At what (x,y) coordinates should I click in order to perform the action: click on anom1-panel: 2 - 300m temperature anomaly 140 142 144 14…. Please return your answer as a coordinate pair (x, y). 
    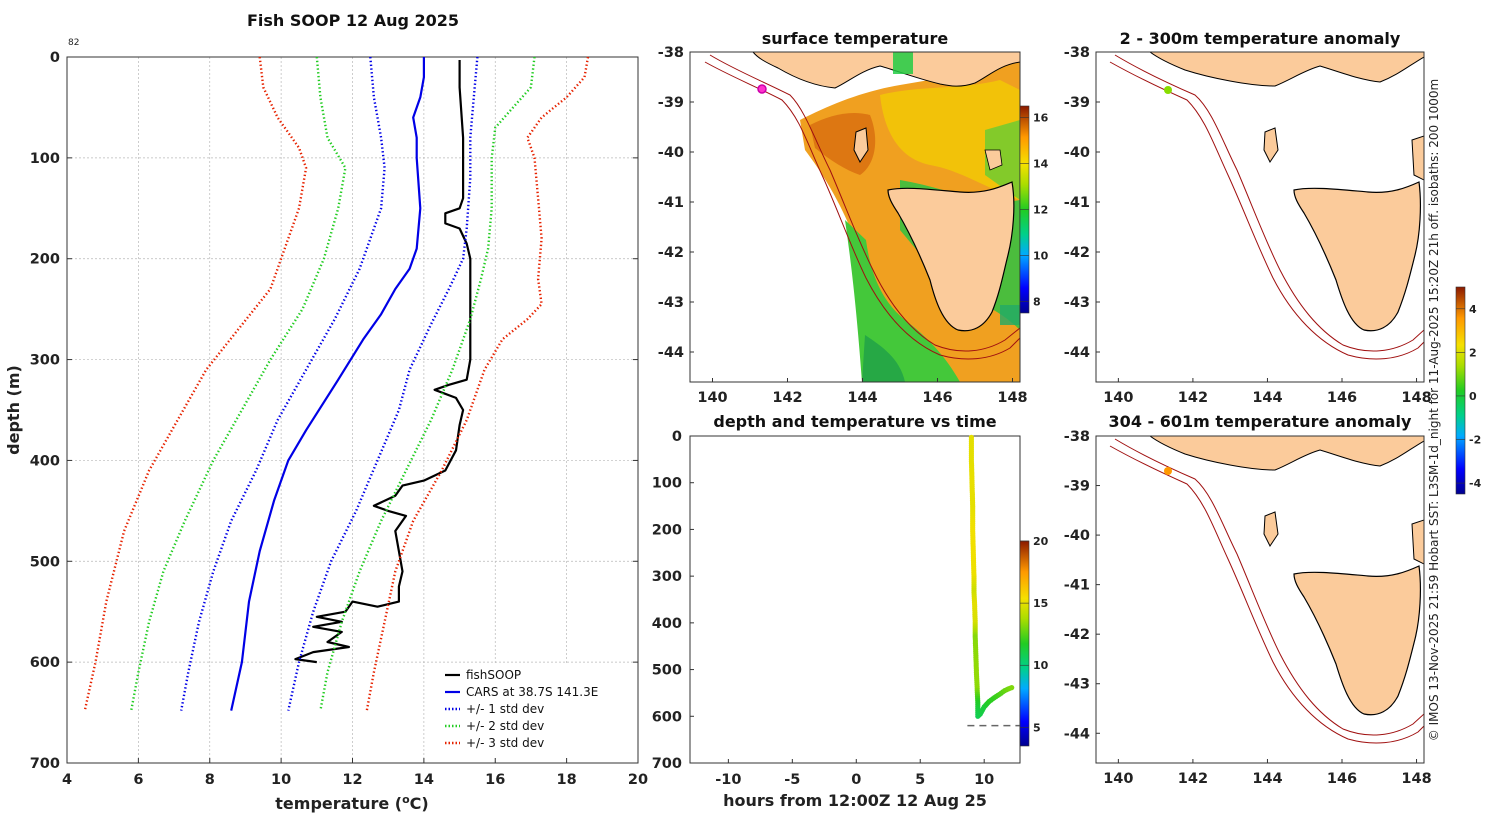
    Looking at the image, I should click on (1248, 217).